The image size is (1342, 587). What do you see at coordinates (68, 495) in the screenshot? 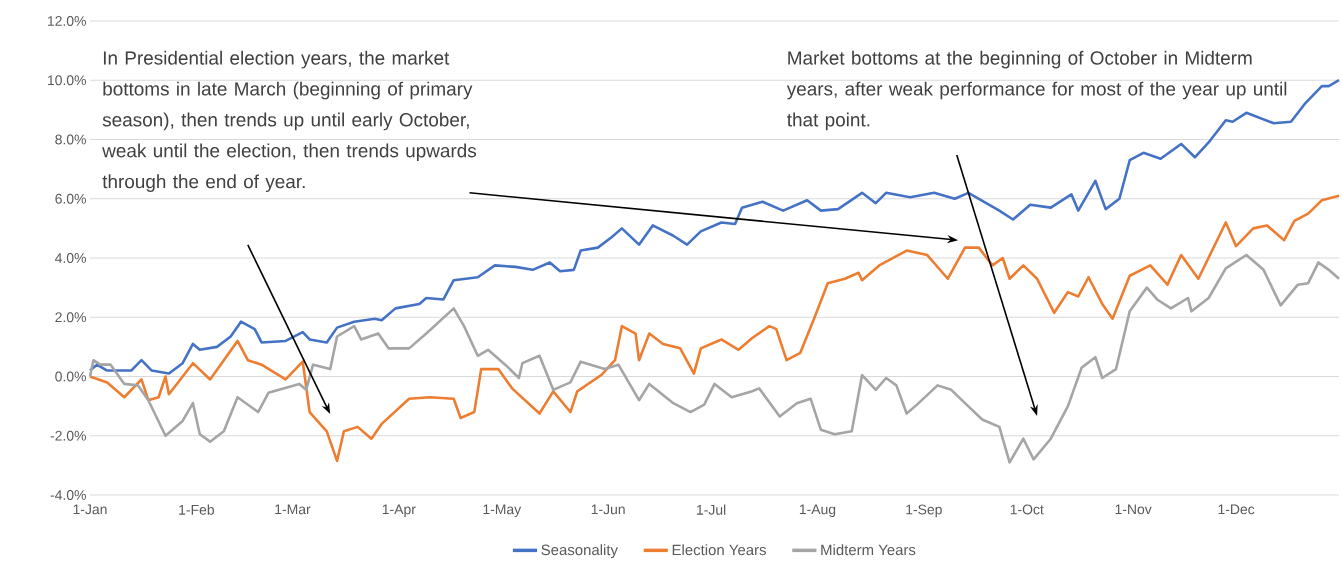
I see `y-tick-label: -4.0%` at bounding box center [68, 495].